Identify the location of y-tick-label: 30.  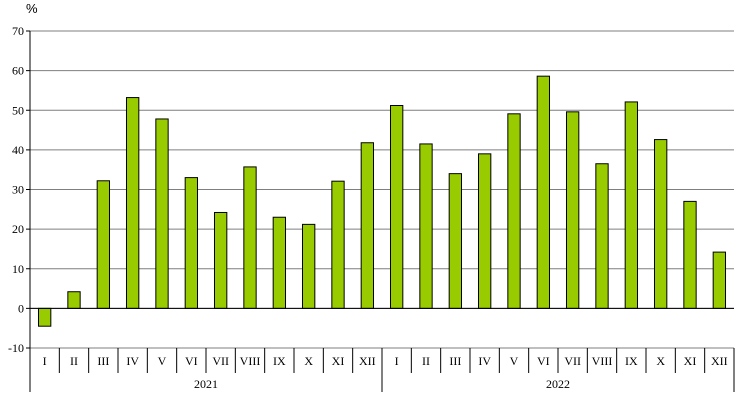
(18, 190).